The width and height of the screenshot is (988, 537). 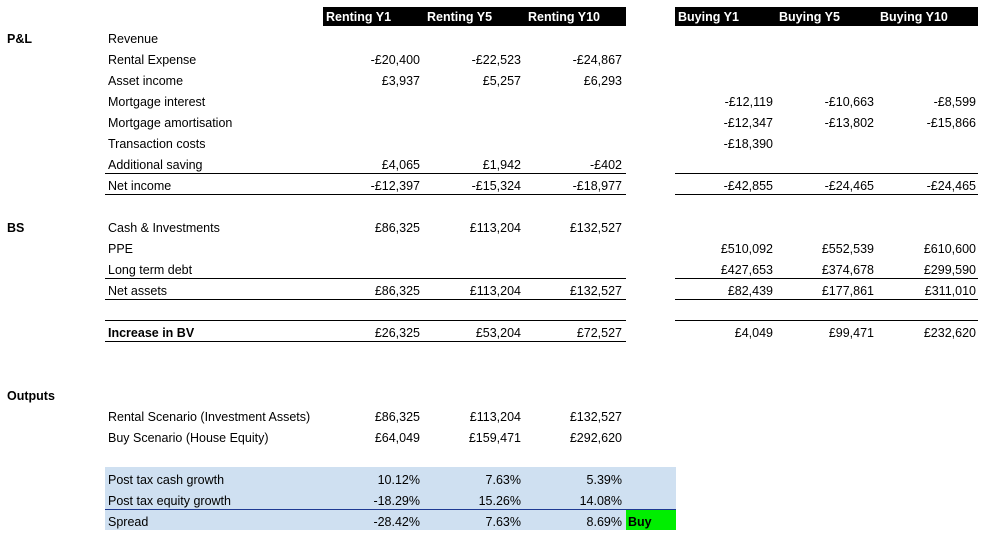 What do you see at coordinates (471, 144) in the screenshot?
I see `cell-transaction-costs-renting-y5` at bounding box center [471, 144].